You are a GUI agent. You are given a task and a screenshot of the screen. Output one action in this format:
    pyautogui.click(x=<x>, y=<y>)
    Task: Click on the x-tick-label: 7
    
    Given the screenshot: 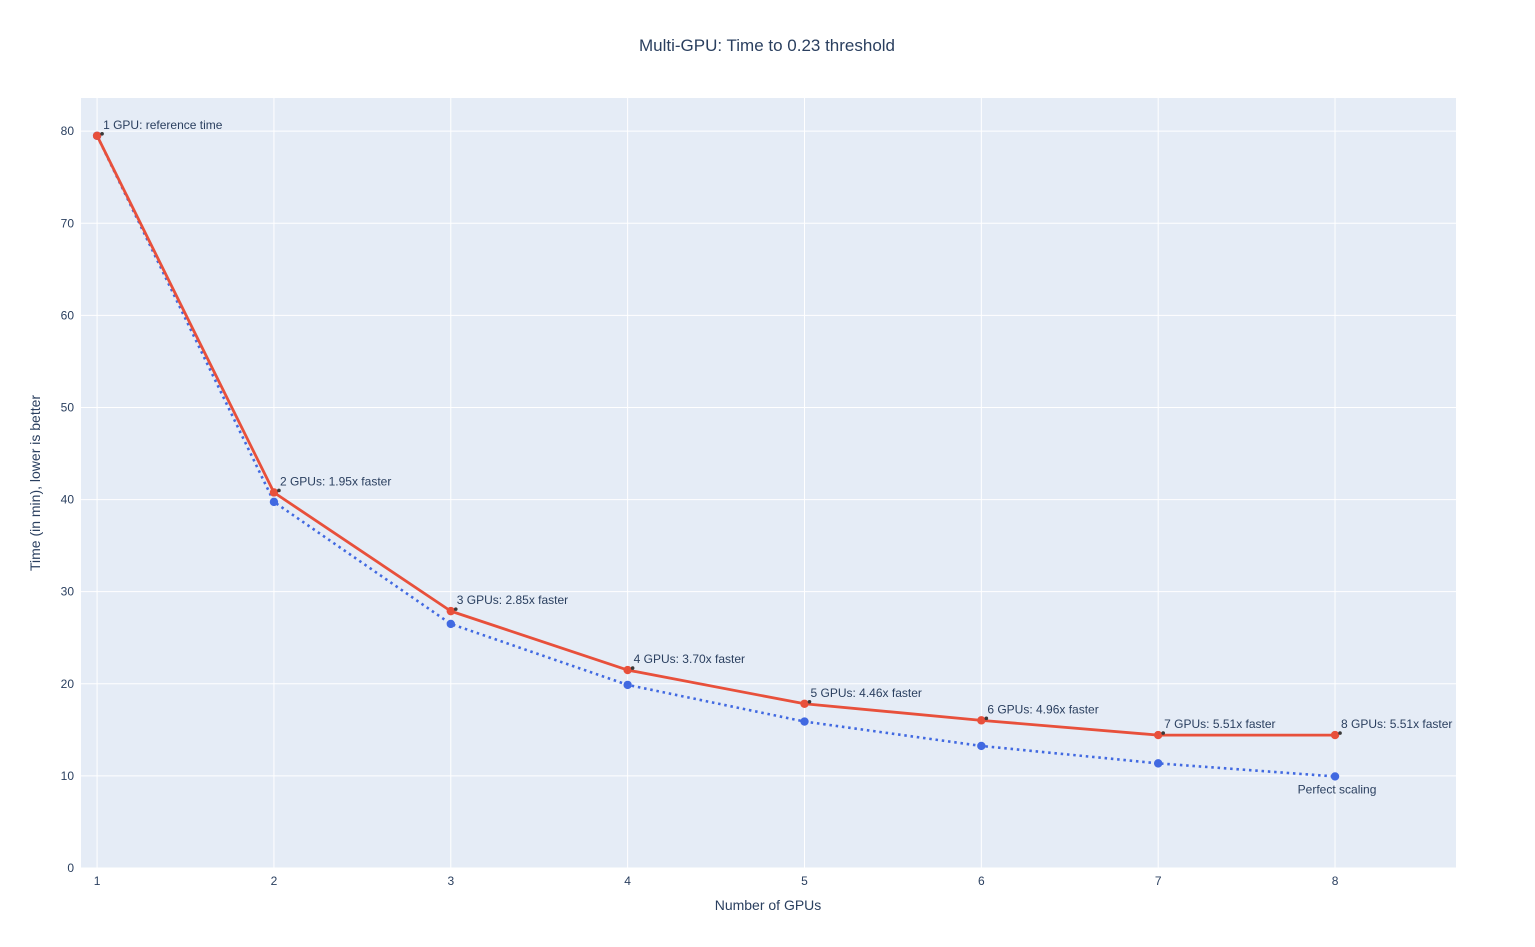 What is the action you would take?
    pyautogui.click(x=1158, y=881)
    